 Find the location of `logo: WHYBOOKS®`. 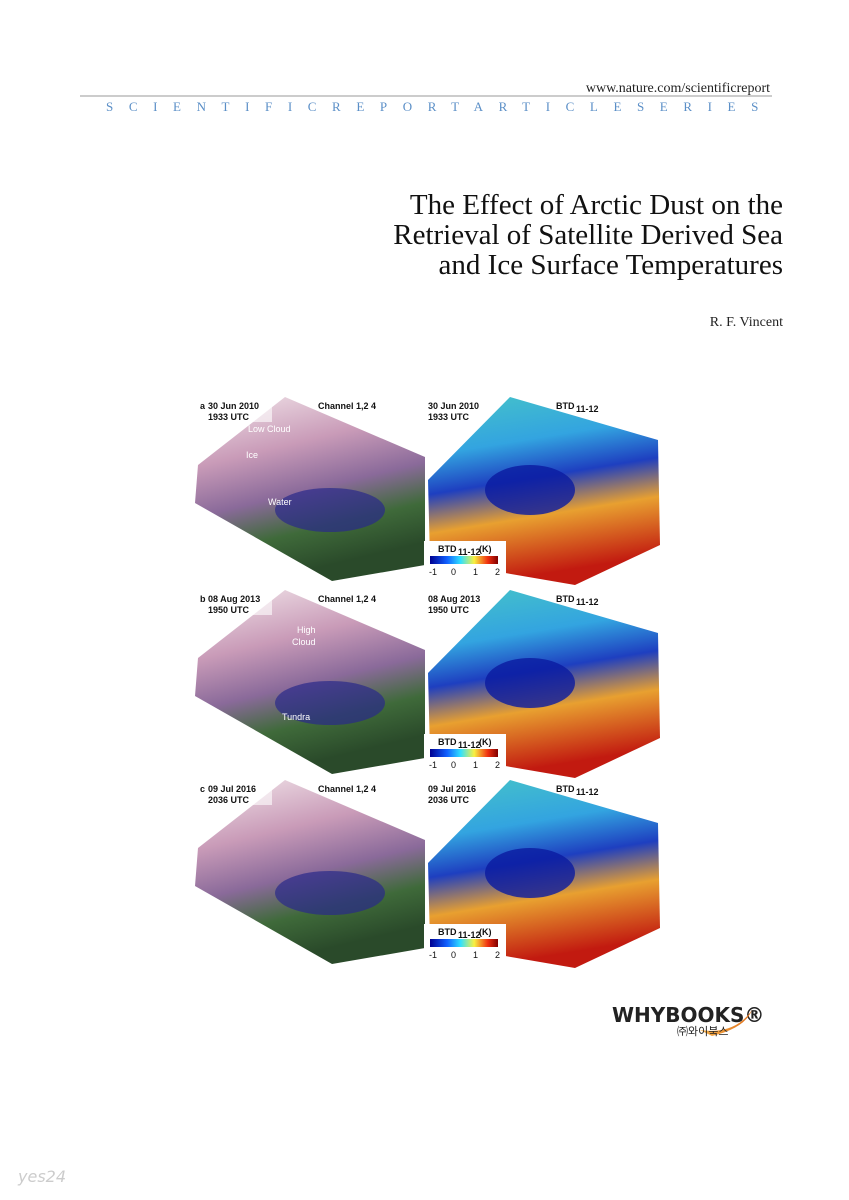

logo: WHYBOOKS® is located at coordinates (688, 1015).